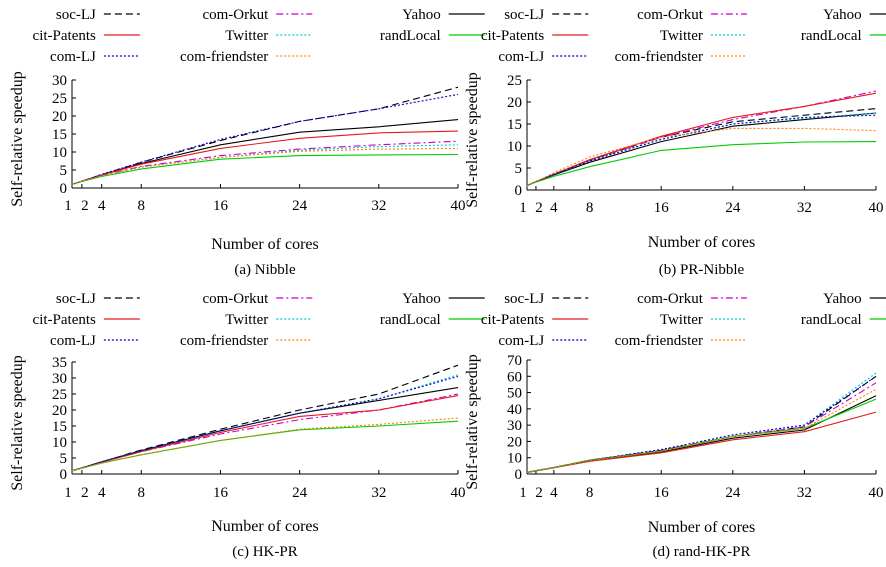  Describe the element at coordinates (702, 270) in the screenshot. I see `panel-caption: (b) PR-Nibble` at that location.